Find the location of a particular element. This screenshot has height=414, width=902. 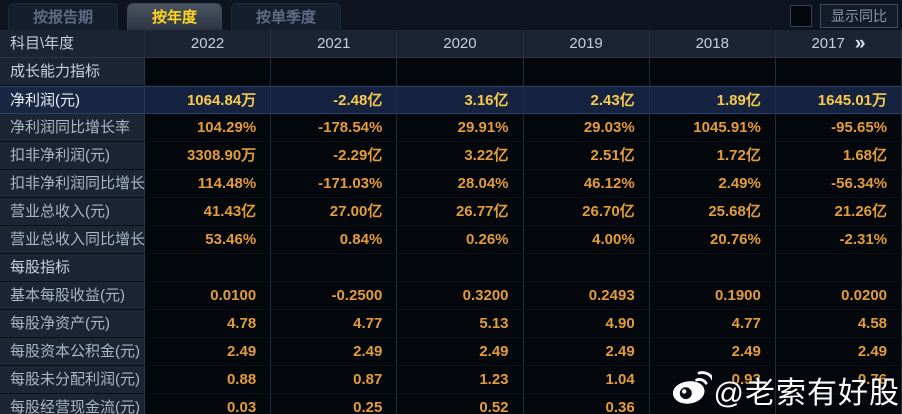

value-cell: -0.2500 is located at coordinates (334, 296).